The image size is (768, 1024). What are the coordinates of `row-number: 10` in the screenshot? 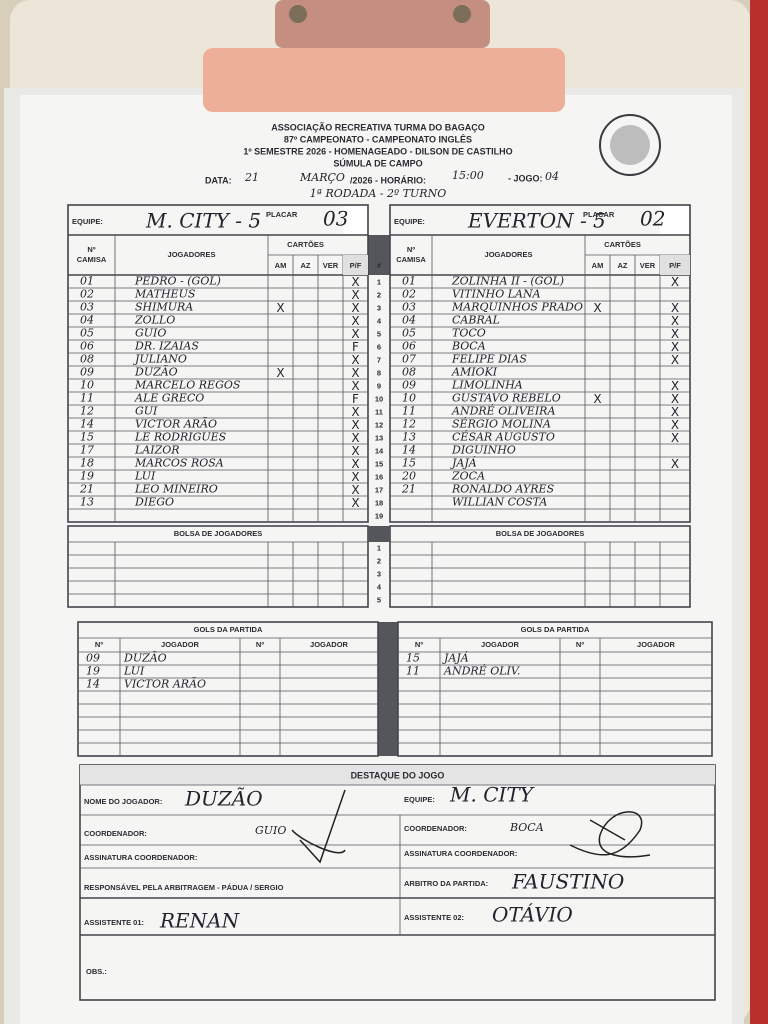 It's located at (379, 398).